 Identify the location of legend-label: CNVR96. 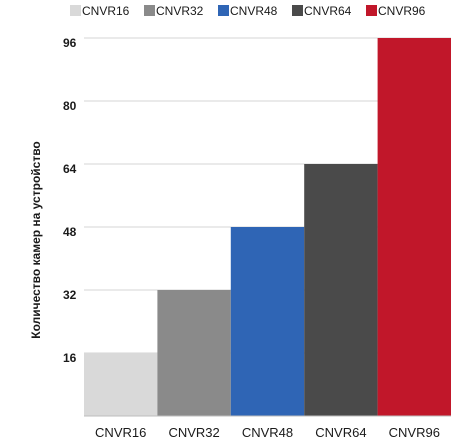
(402, 11).